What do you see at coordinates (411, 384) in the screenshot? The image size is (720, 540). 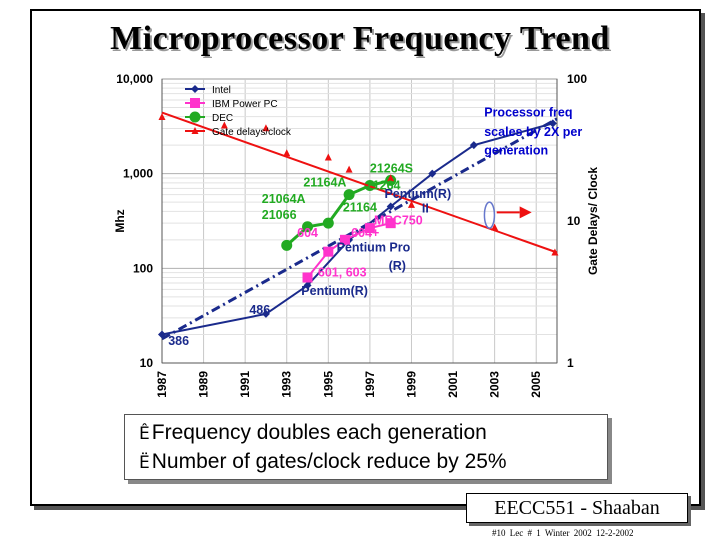 I see `x-tick-label: 1999` at bounding box center [411, 384].